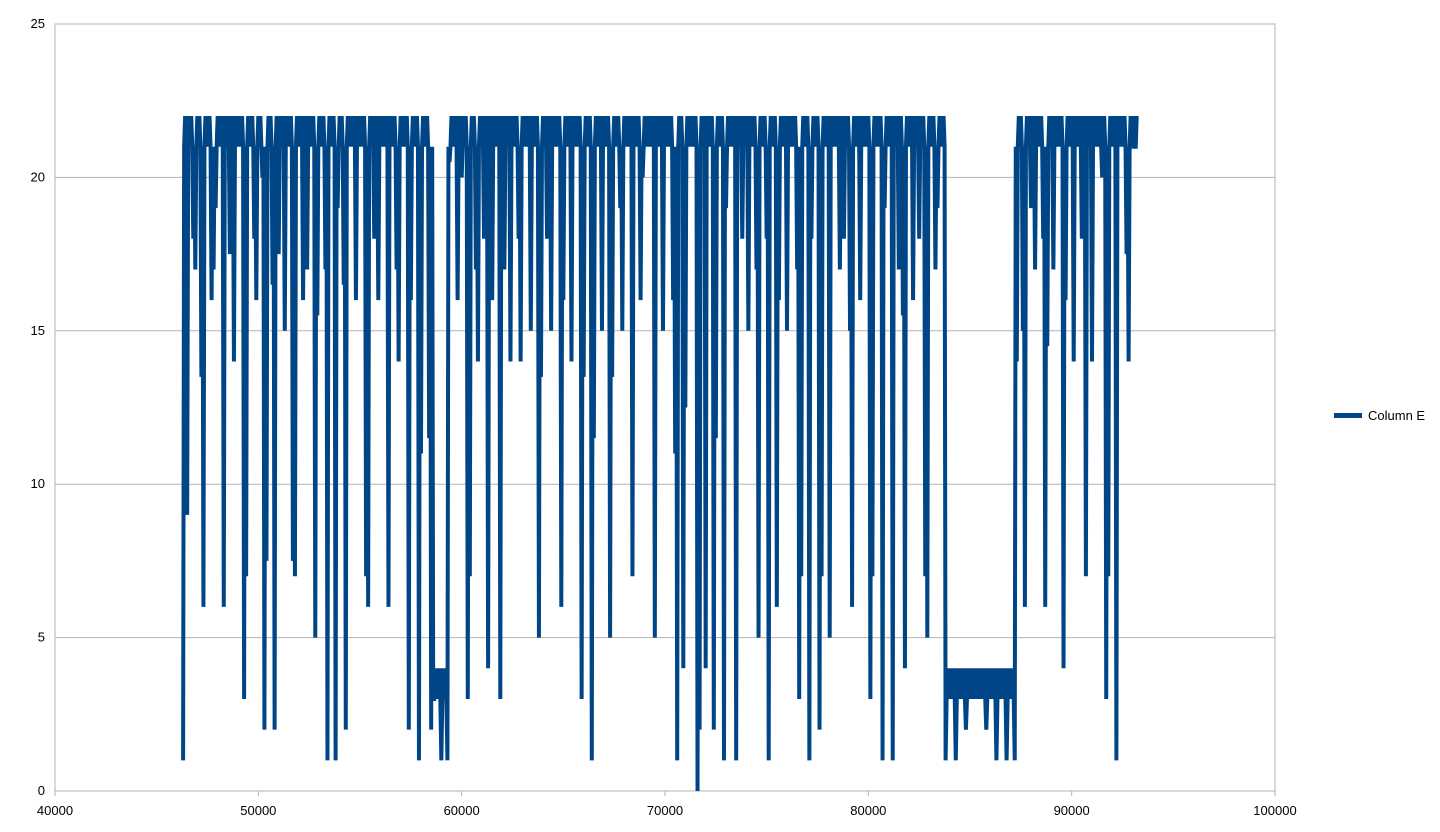 This screenshot has height=832, width=1440. I want to click on legend: Column E, so click(1379, 415).